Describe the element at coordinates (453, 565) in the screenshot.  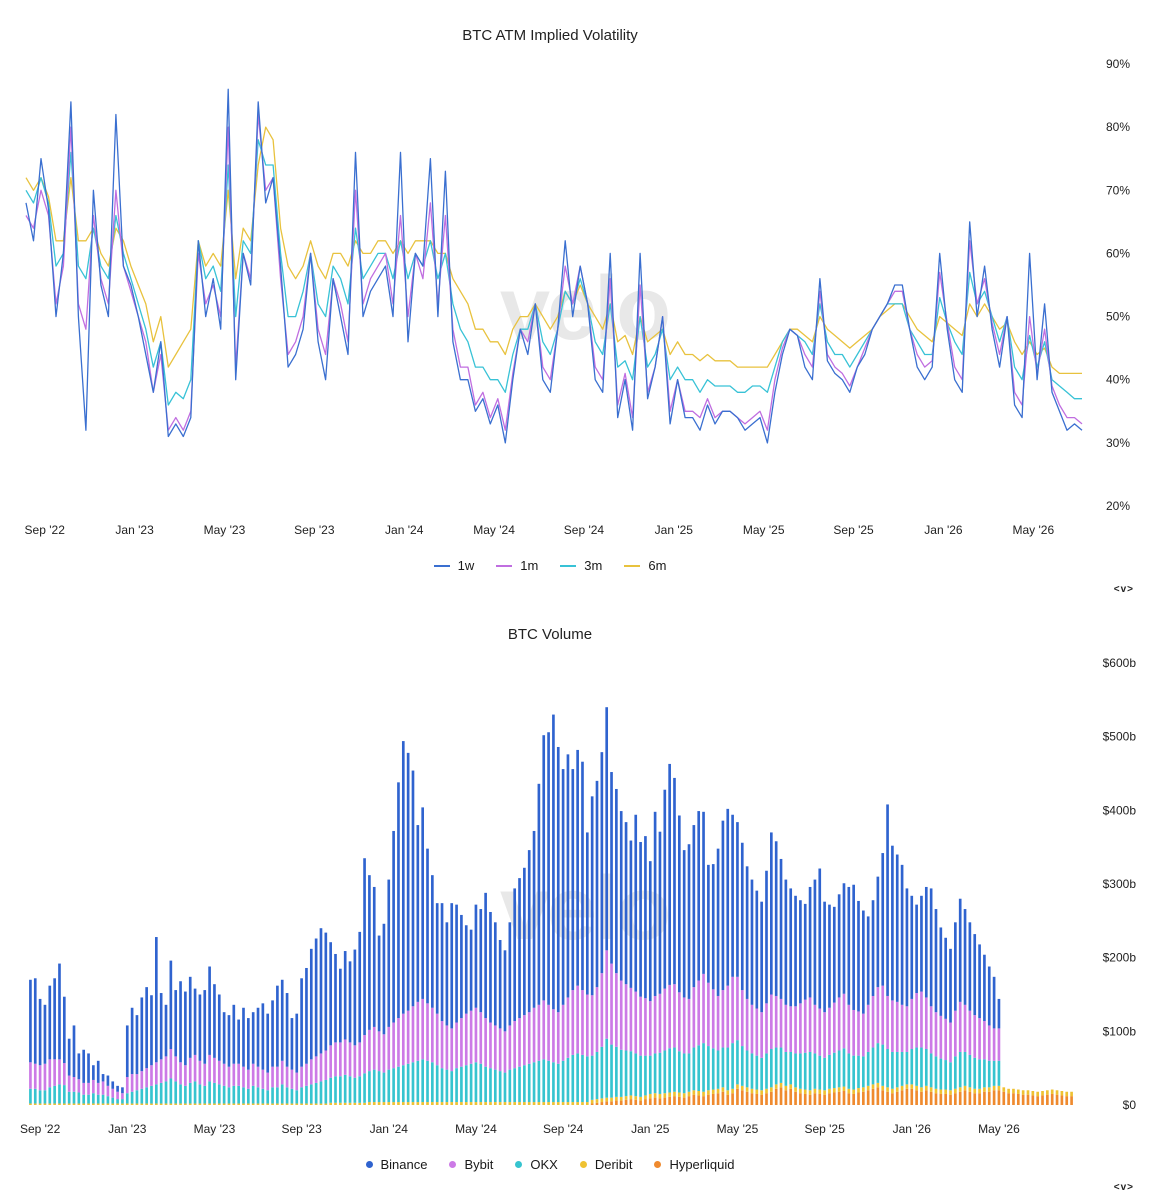
I see `legend-item-1w: 1w` at that location.